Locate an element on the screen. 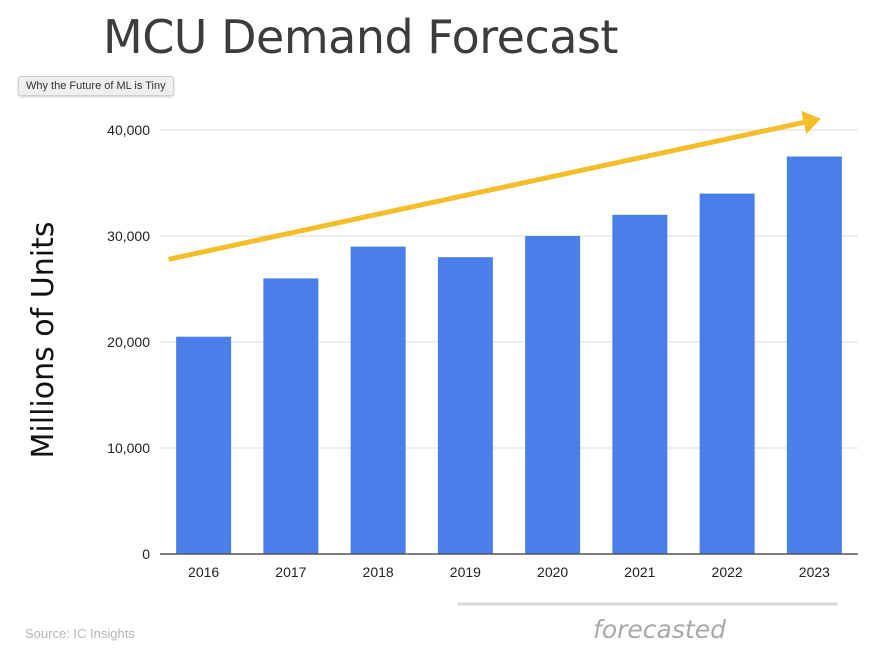 This screenshot has width=879, height=661. y-tick-label: 0 is located at coordinates (146, 554).